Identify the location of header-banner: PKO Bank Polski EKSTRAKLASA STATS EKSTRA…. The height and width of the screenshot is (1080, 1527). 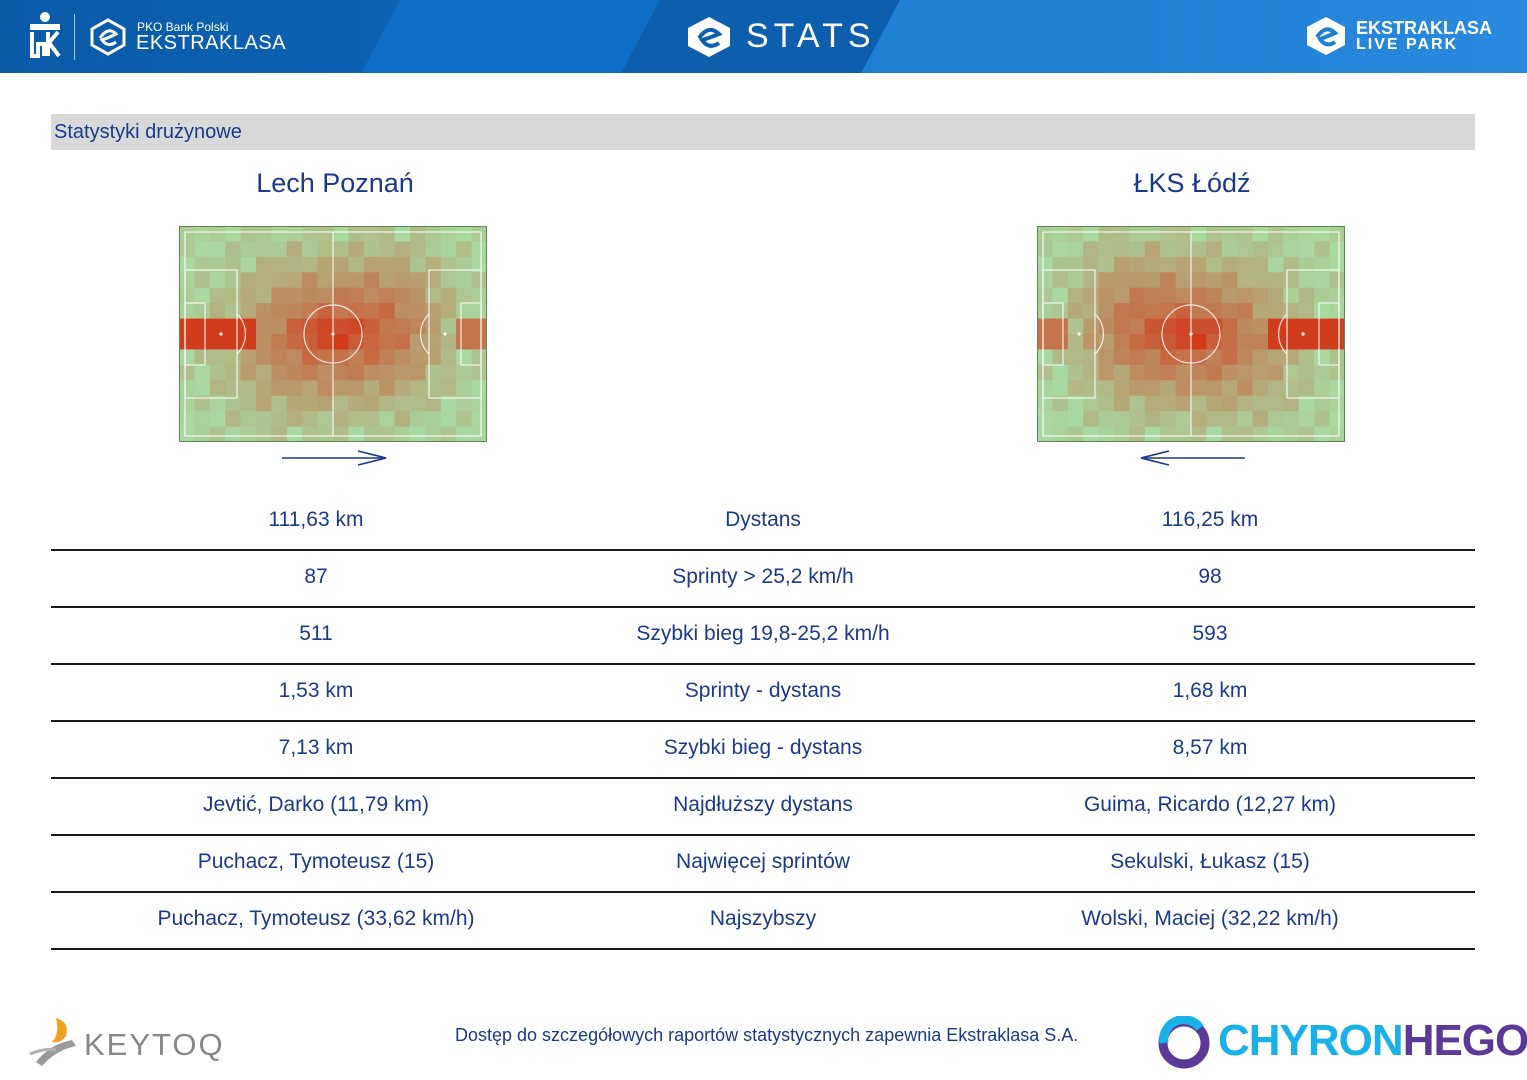
(763, 36).